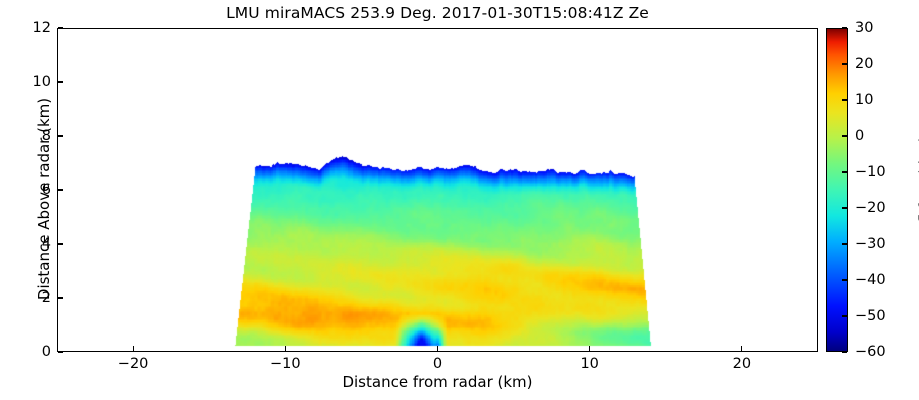 Image resolution: width=919 pixels, height=400 pixels. What do you see at coordinates (437, 364) in the screenshot?
I see `x-tick-label: 0` at bounding box center [437, 364].